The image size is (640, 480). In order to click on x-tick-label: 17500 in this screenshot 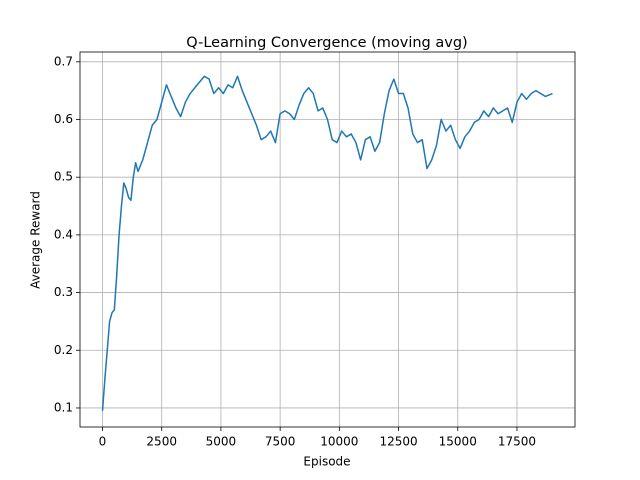, I will do `click(517, 442)`.